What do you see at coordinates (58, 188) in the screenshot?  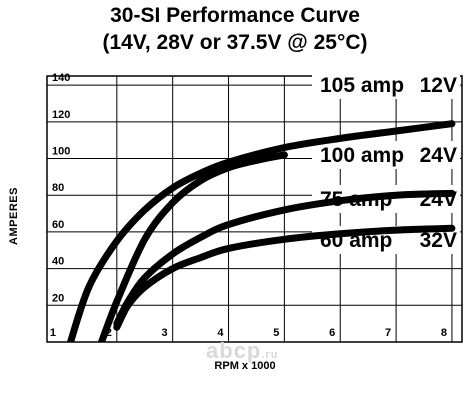 I see `y-tick-label: 80` at bounding box center [58, 188].